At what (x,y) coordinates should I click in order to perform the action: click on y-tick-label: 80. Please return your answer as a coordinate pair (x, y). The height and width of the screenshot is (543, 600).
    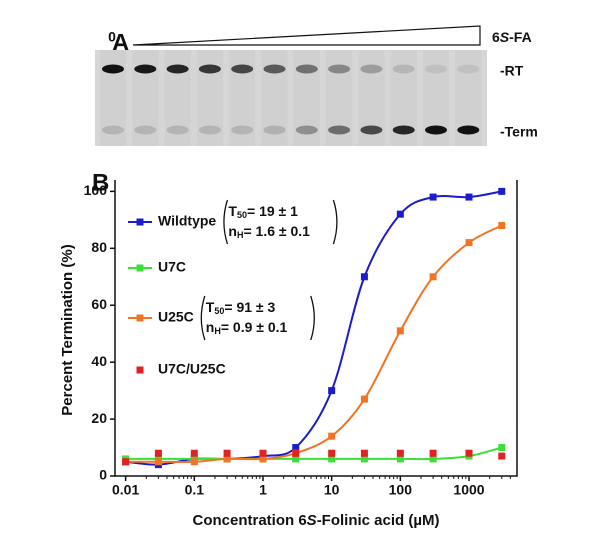
    Looking at the image, I should click on (99, 247).